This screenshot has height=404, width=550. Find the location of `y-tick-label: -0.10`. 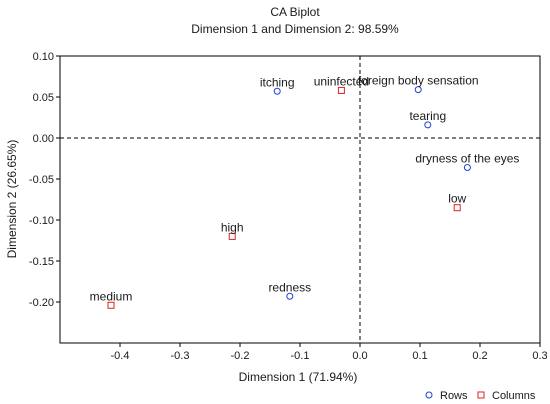

y-tick-label: -0.10 is located at coordinates (41, 221).